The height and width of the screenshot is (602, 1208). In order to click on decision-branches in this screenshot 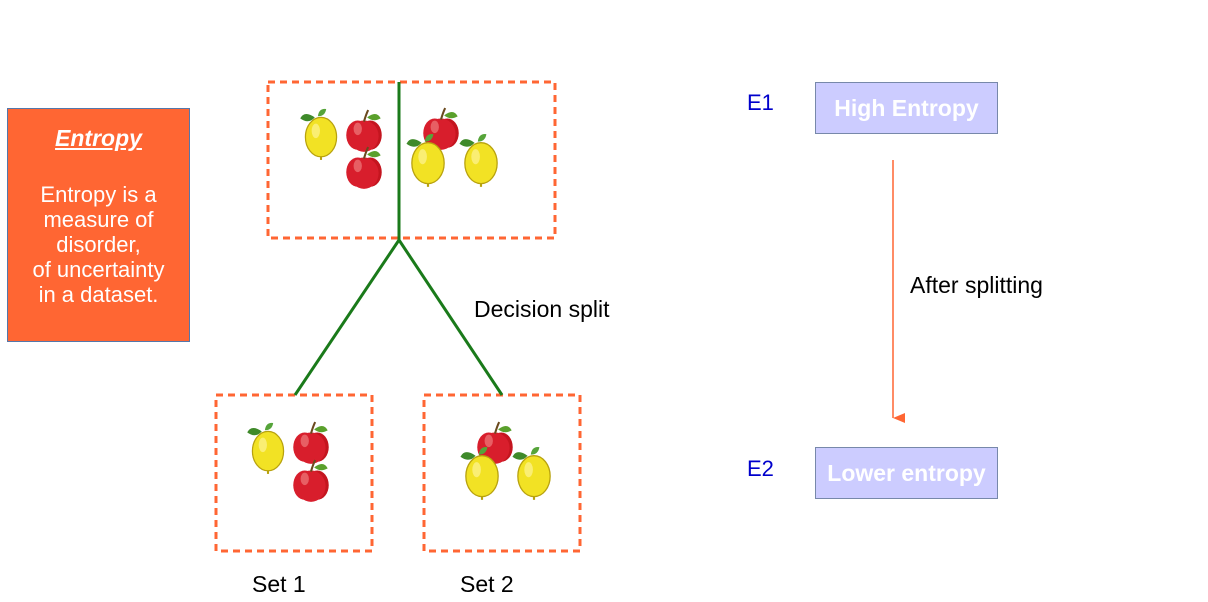, I will do `click(398, 239)`.